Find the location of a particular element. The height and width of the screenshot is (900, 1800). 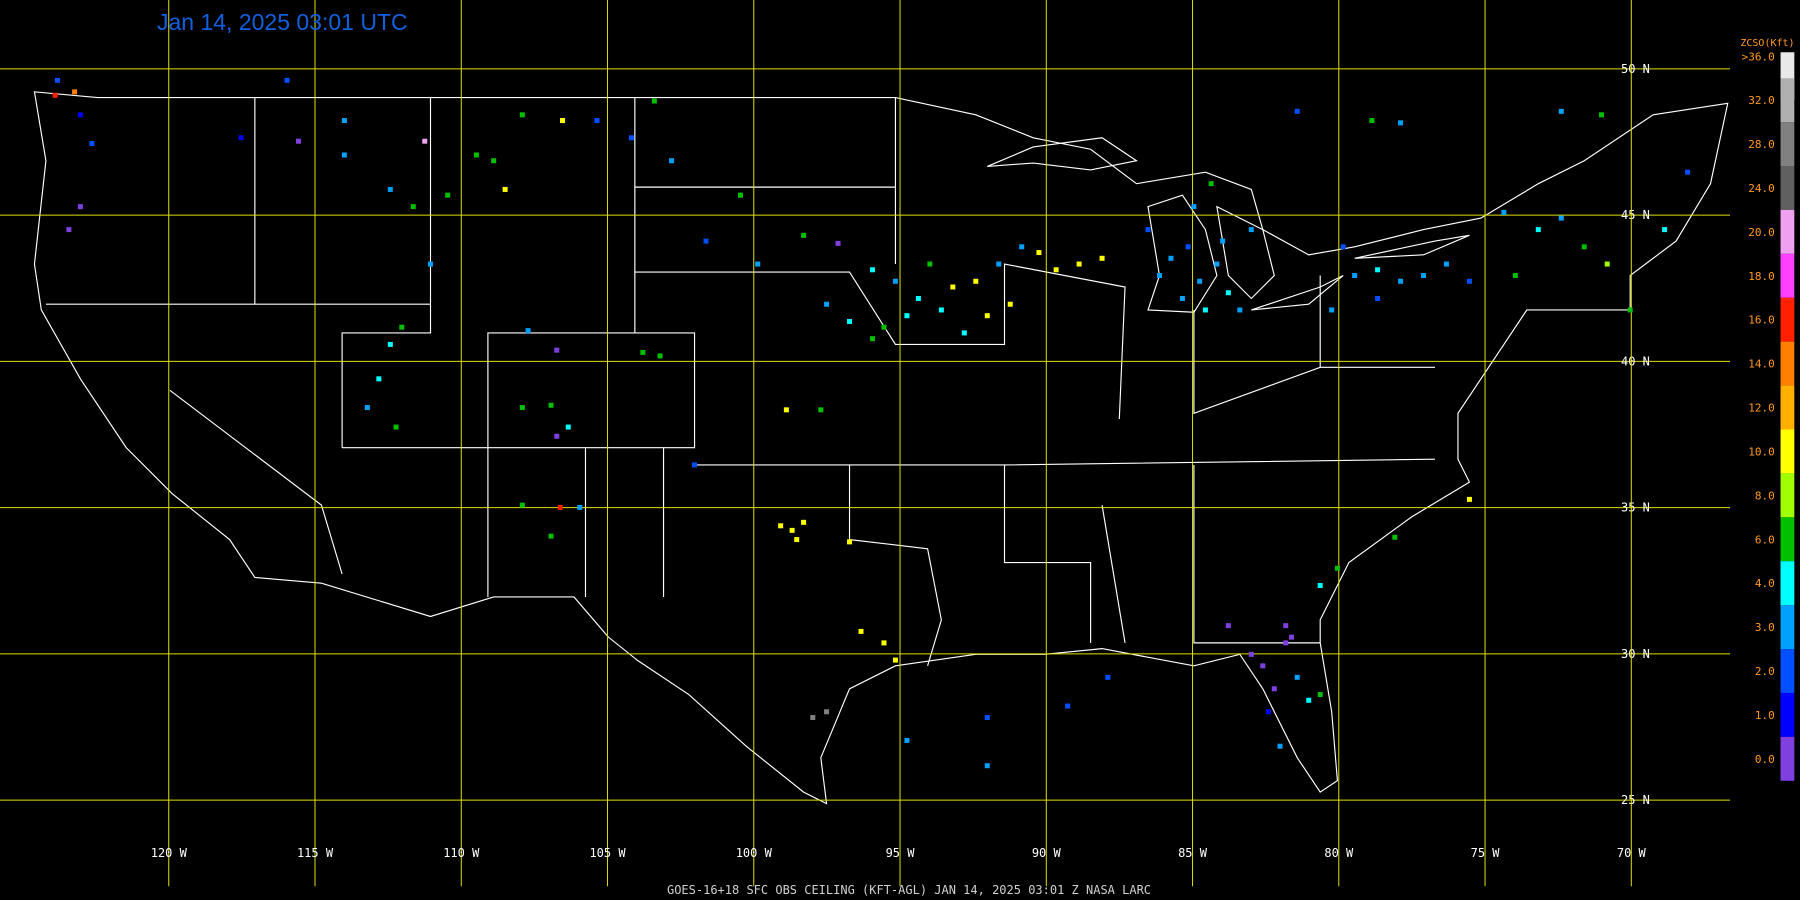

longitude-label: 75 W is located at coordinates (1486, 853).